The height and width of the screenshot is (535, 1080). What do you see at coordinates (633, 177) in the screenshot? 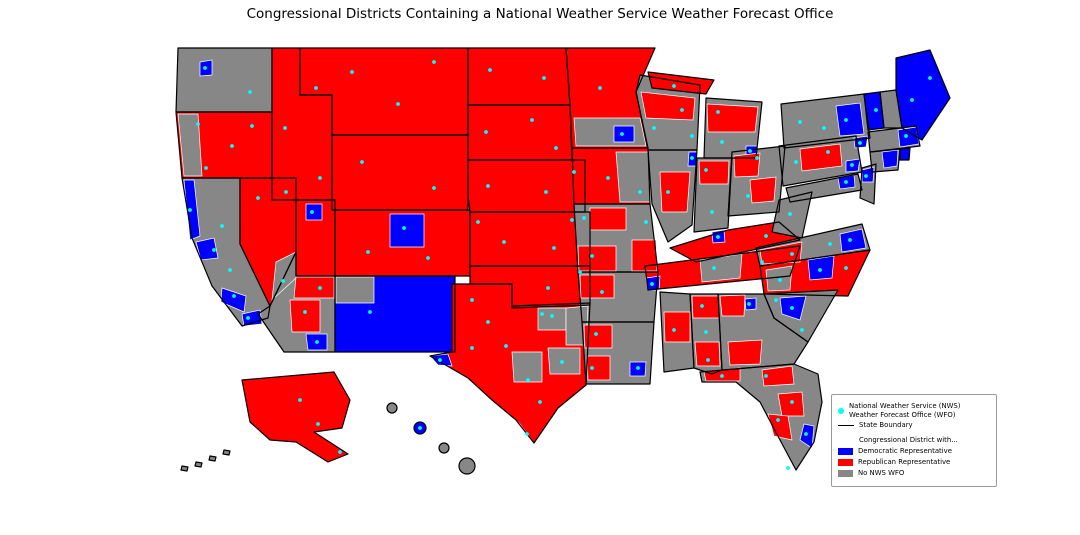
I see `map-region-iowa-east` at bounding box center [633, 177].